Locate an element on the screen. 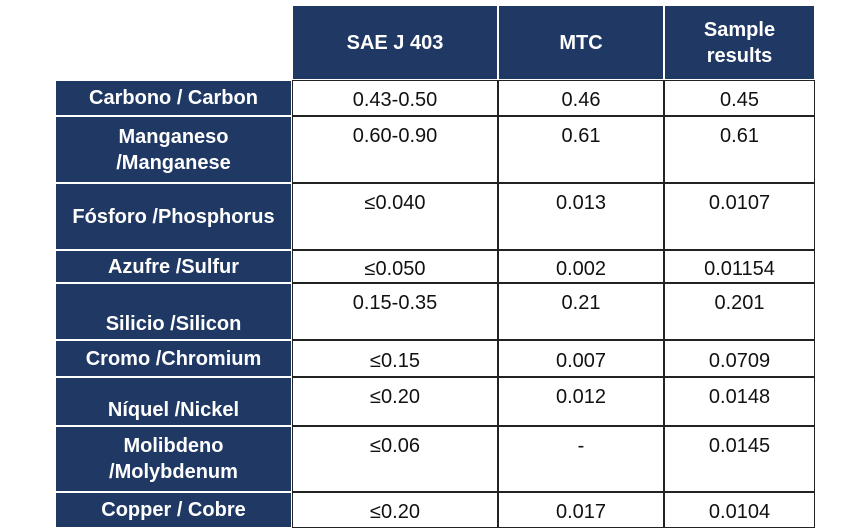  data-cell: ≤0.06 is located at coordinates (395, 459).